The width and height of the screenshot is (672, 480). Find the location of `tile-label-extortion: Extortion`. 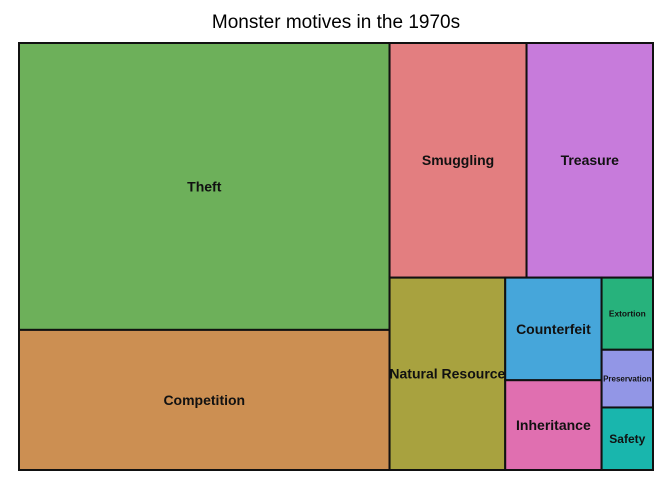

tile-label-extortion: Extortion is located at coordinates (627, 314).